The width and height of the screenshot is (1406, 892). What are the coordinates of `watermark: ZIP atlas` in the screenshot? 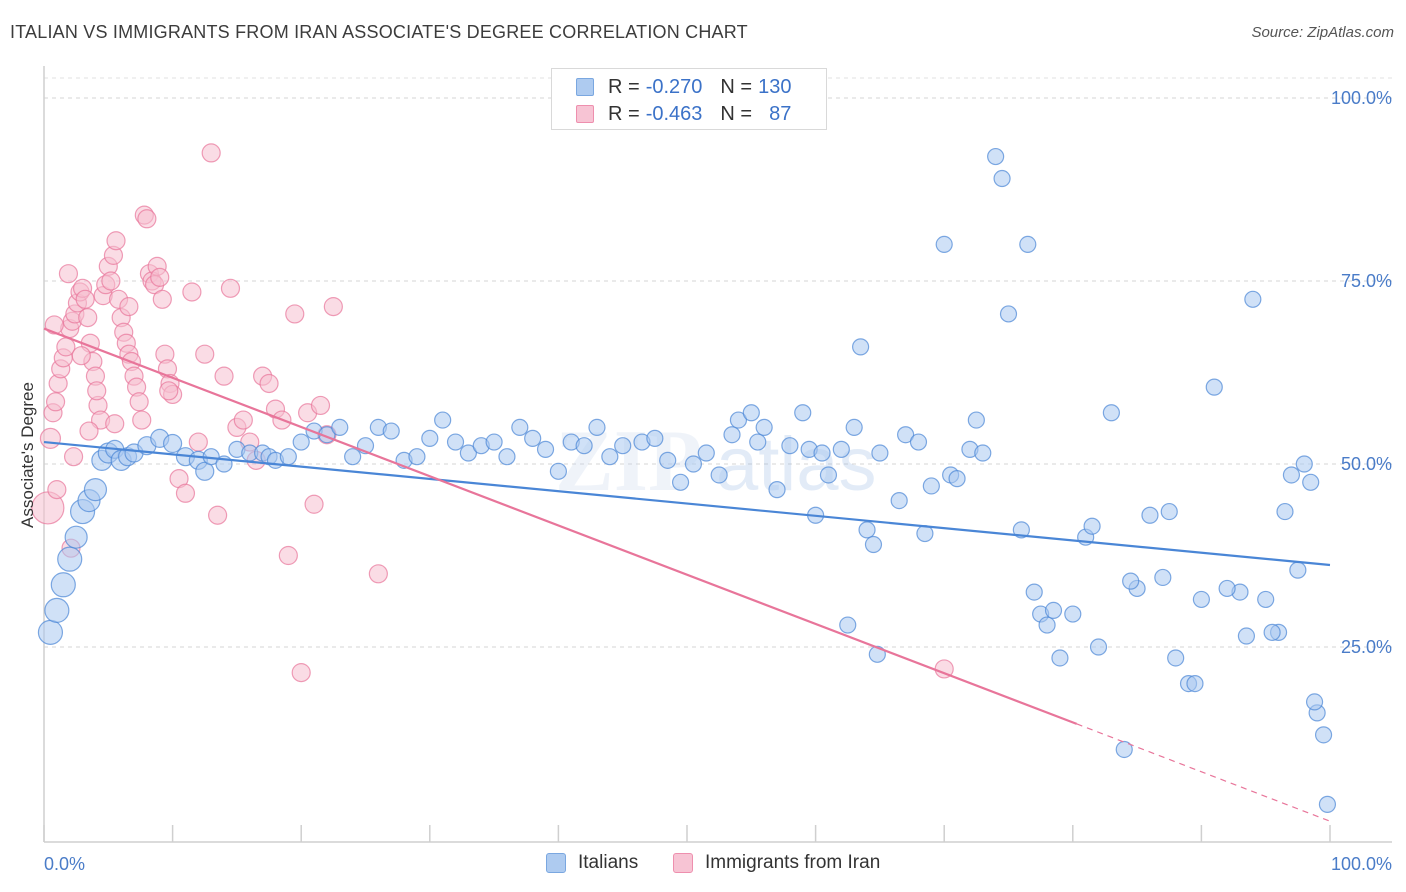 It's located at (716, 461).